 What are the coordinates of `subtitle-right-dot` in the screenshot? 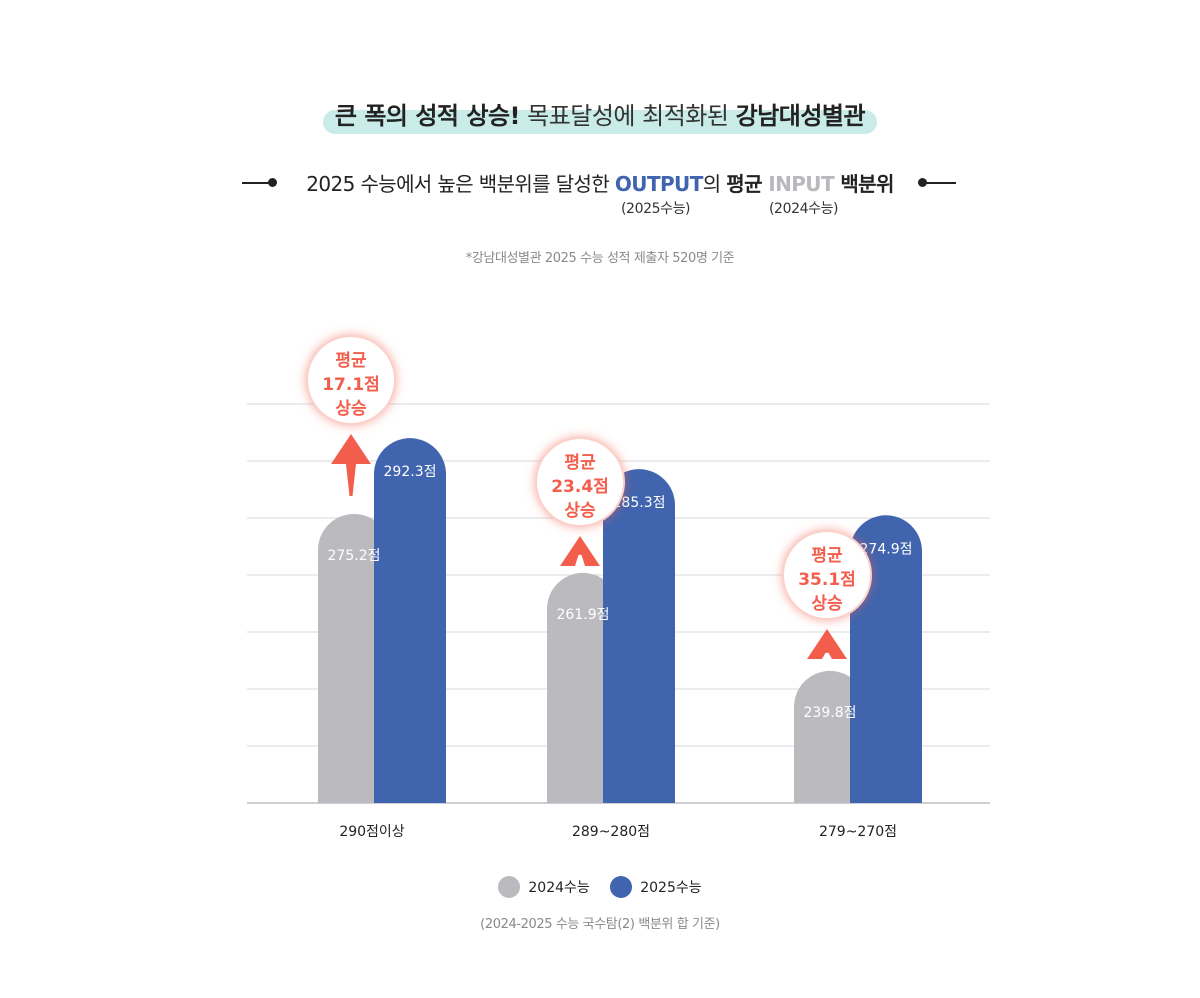 It's located at (922, 182).